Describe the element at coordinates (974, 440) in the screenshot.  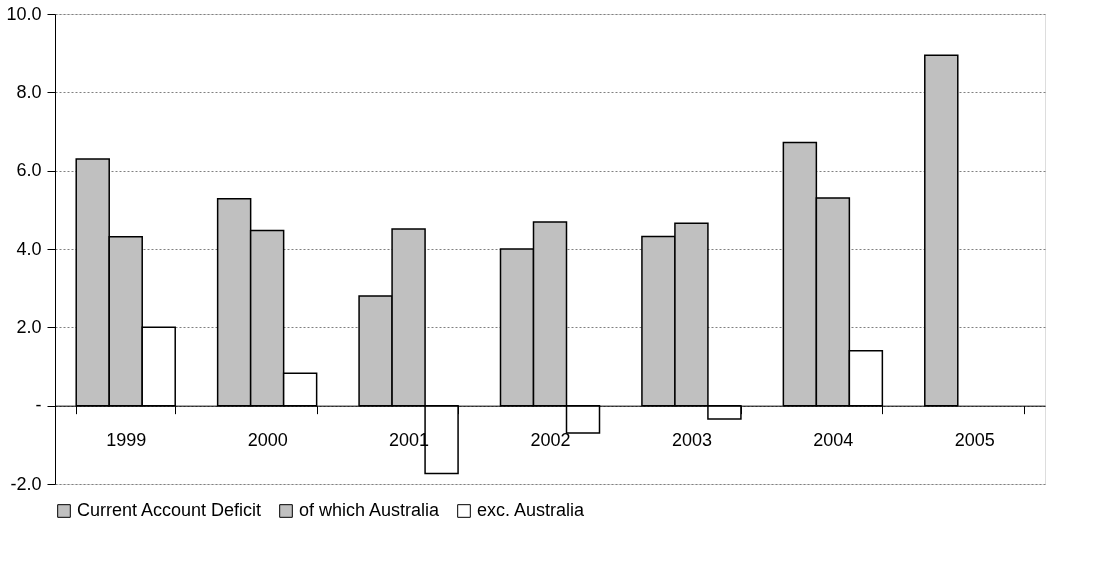
I see `x-tick-label: 2005` at that location.